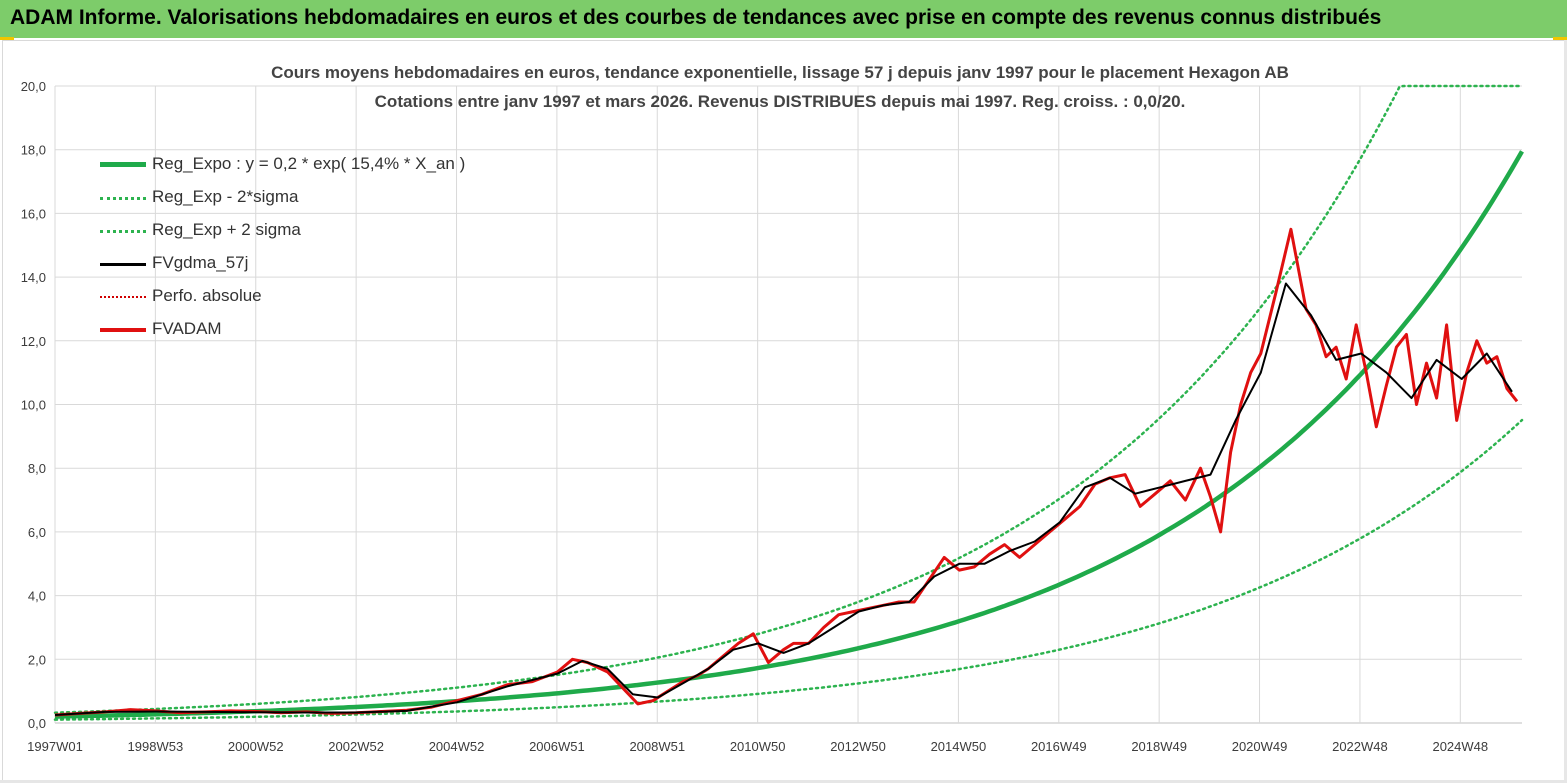  Describe the element at coordinates (783, 781) in the screenshot. I see `panel-edge-bottom` at that location.